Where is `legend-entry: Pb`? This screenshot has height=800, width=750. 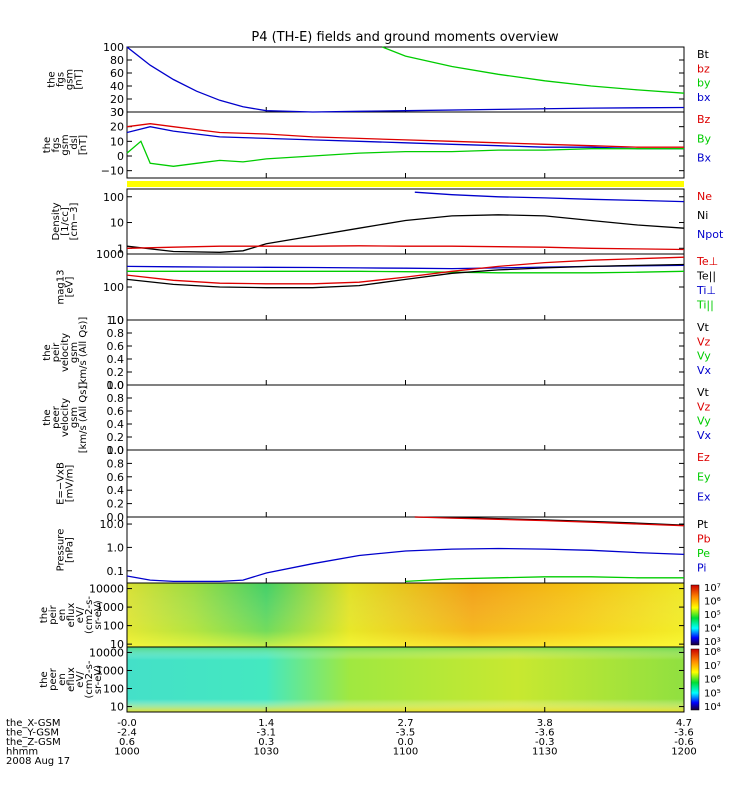 legend-entry: Pb is located at coordinates (704, 539).